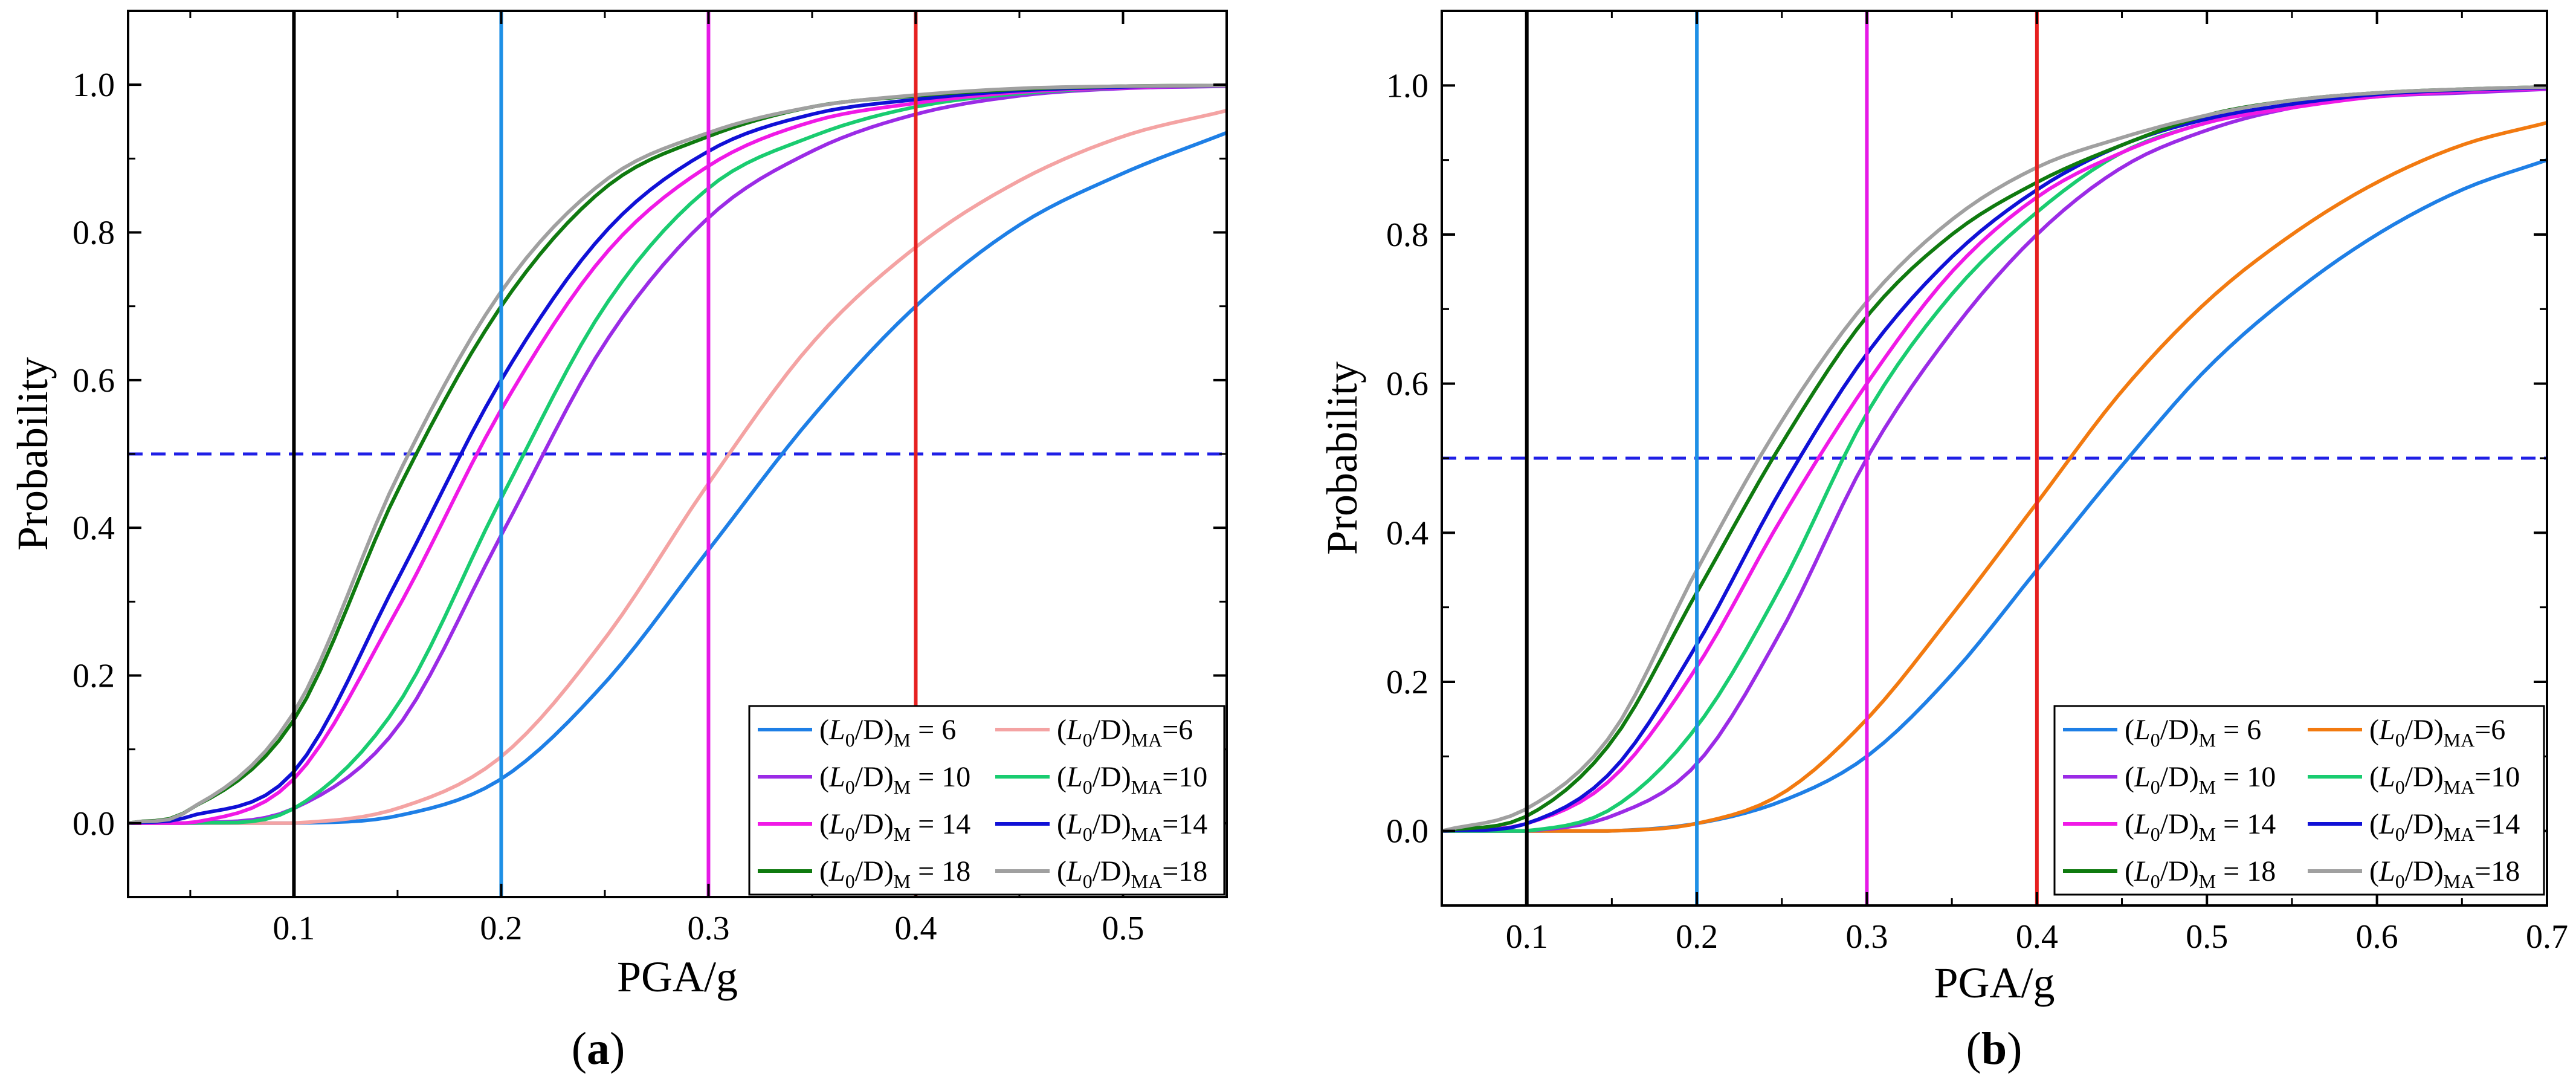  What do you see at coordinates (2547, 937) in the screenshot?
I see `x-tick-label: 0.7` at bounding box center [2547, 937].